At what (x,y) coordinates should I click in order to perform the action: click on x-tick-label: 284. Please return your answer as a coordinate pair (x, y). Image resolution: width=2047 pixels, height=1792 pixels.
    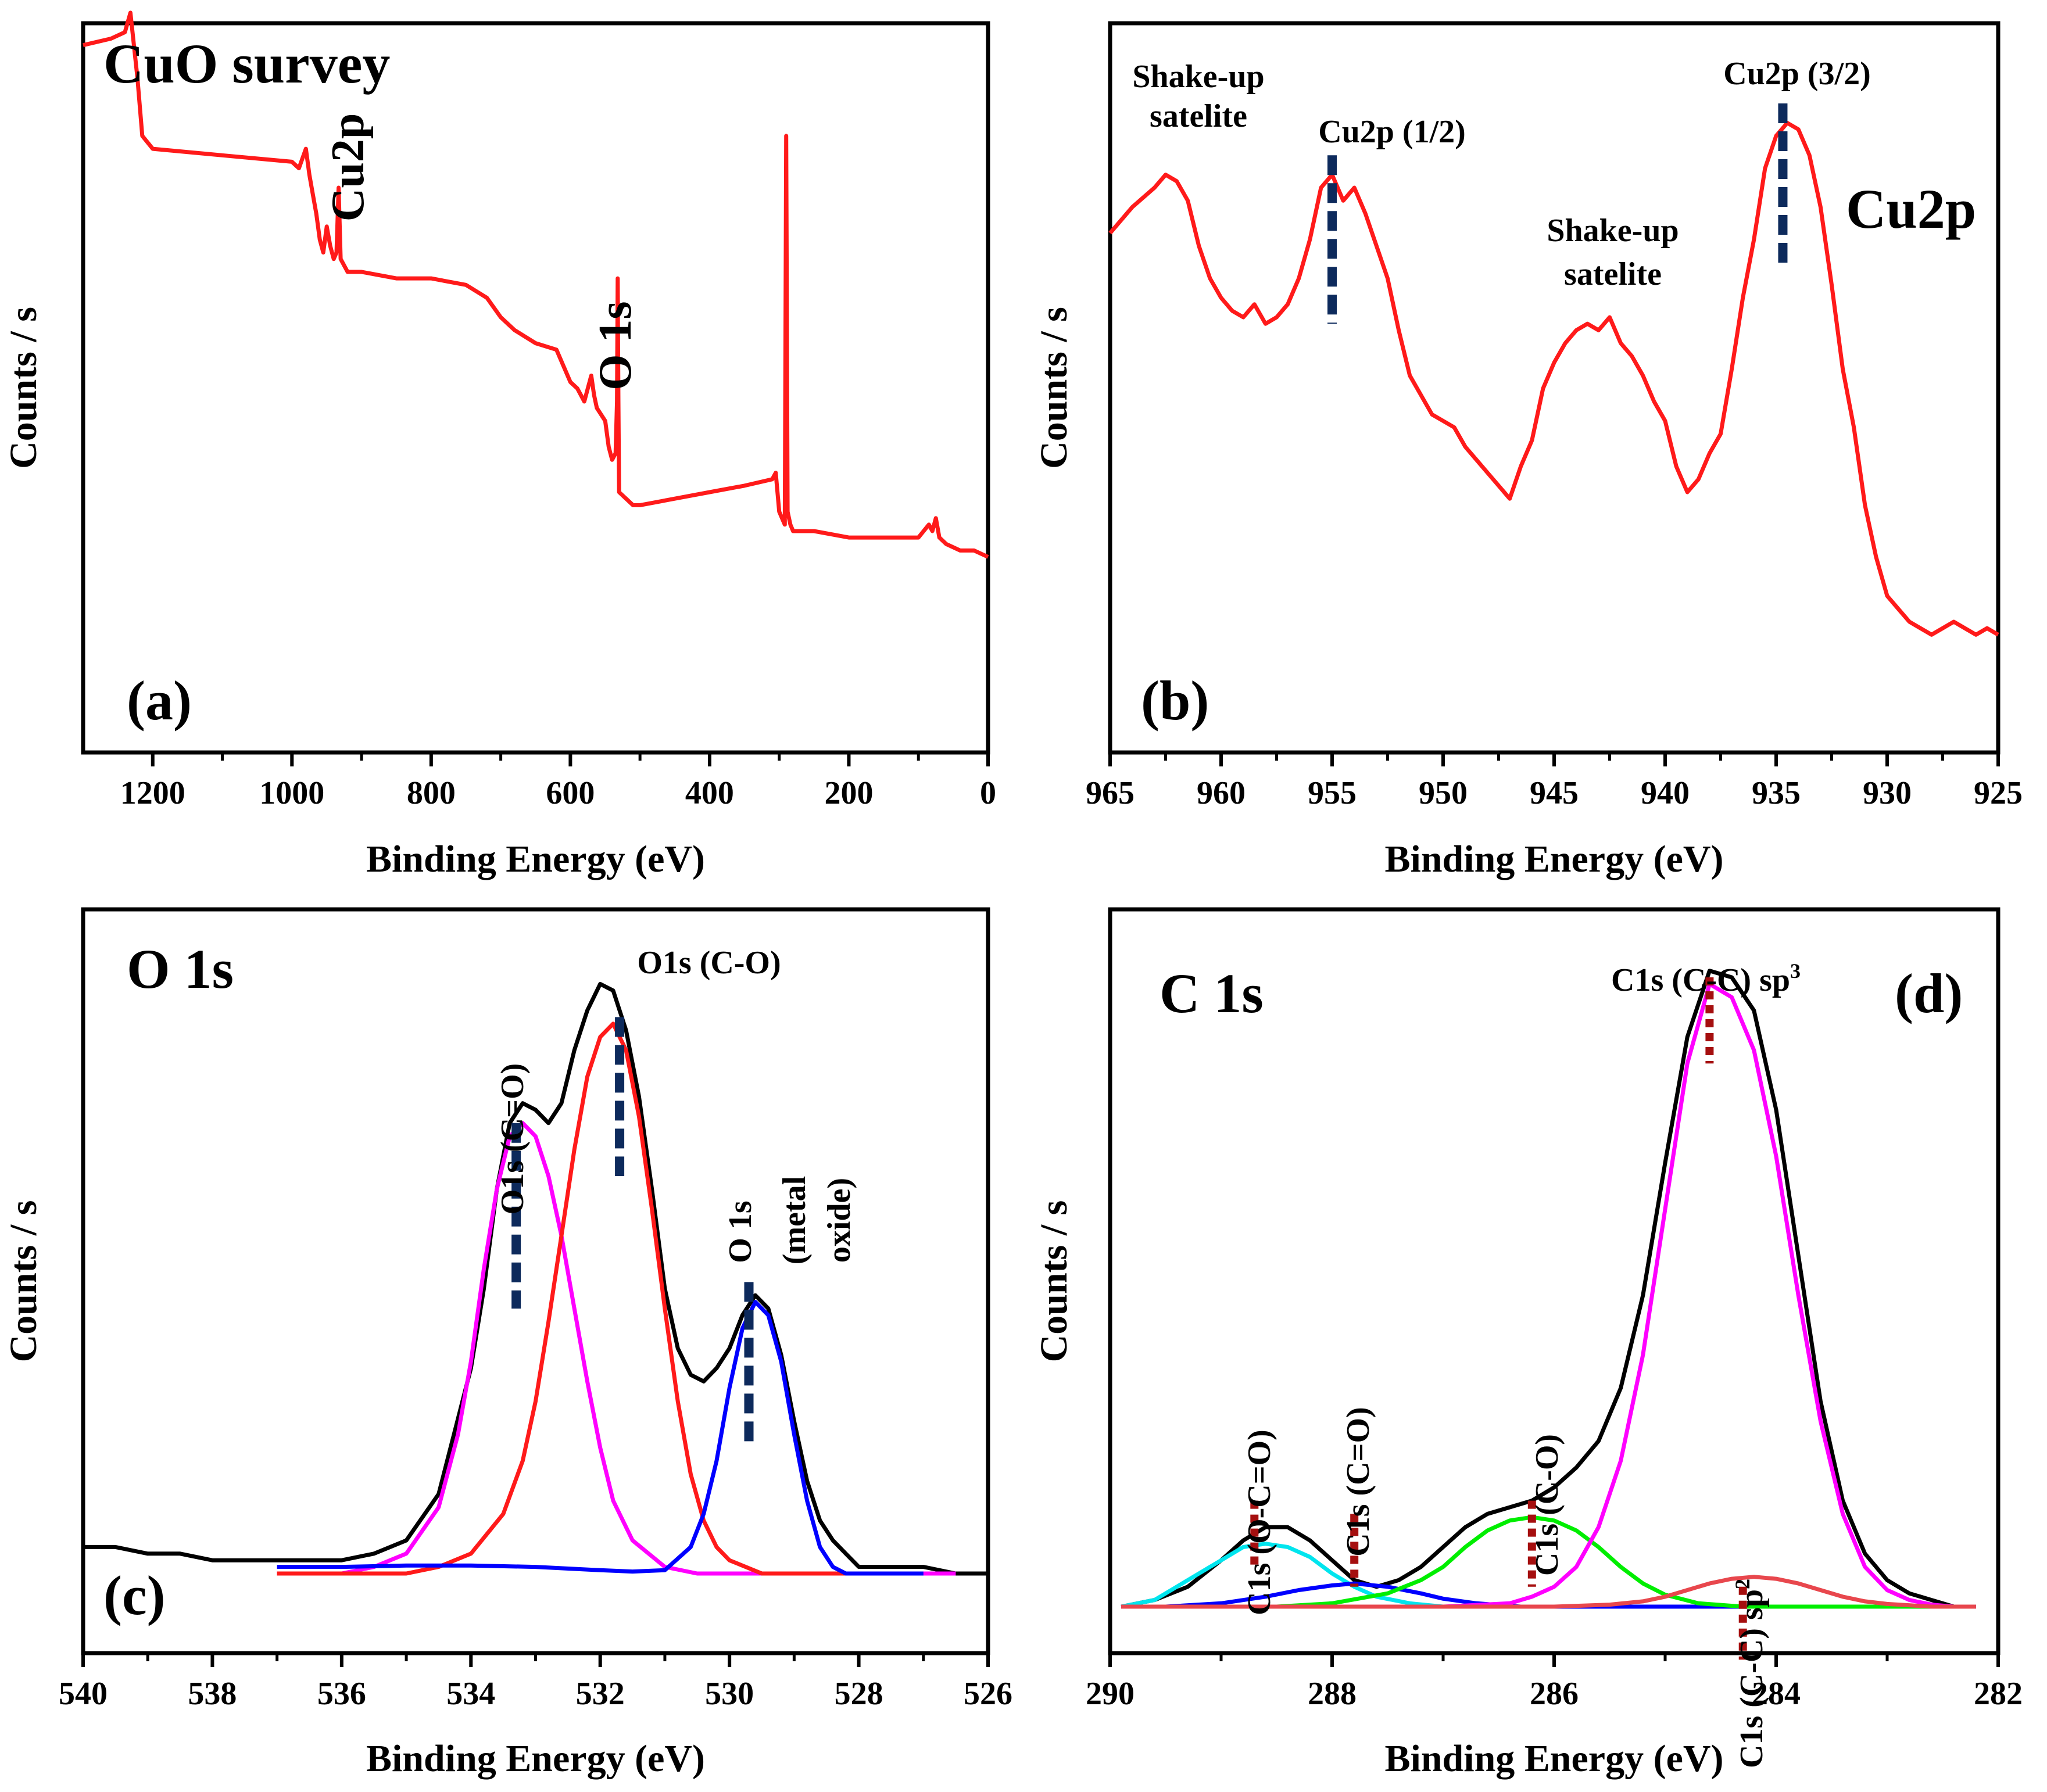
    Looking at the image, I should click on (1776, 1694).